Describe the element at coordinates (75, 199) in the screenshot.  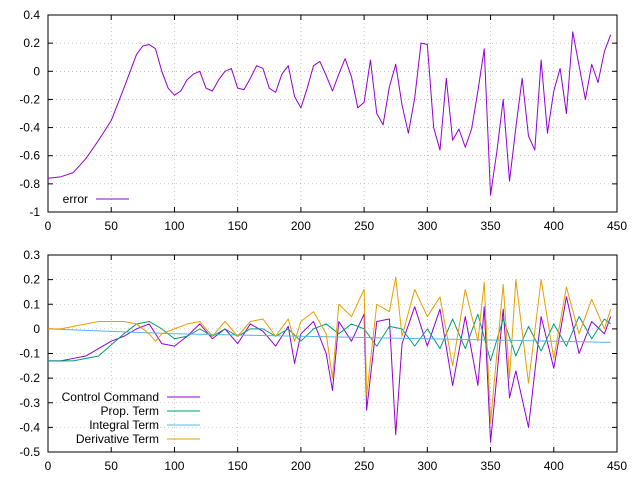
I see `legend-label: error` at that location.